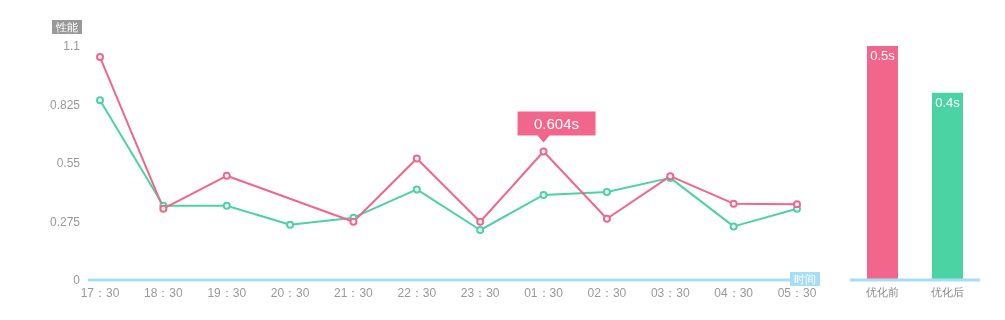 The height and width of the screenshot is (320, 1005). What do you see at coordinates (227, 292) in the screenshot?
I see `x-tick-label: 19：30` at bounding box center [227, 292].